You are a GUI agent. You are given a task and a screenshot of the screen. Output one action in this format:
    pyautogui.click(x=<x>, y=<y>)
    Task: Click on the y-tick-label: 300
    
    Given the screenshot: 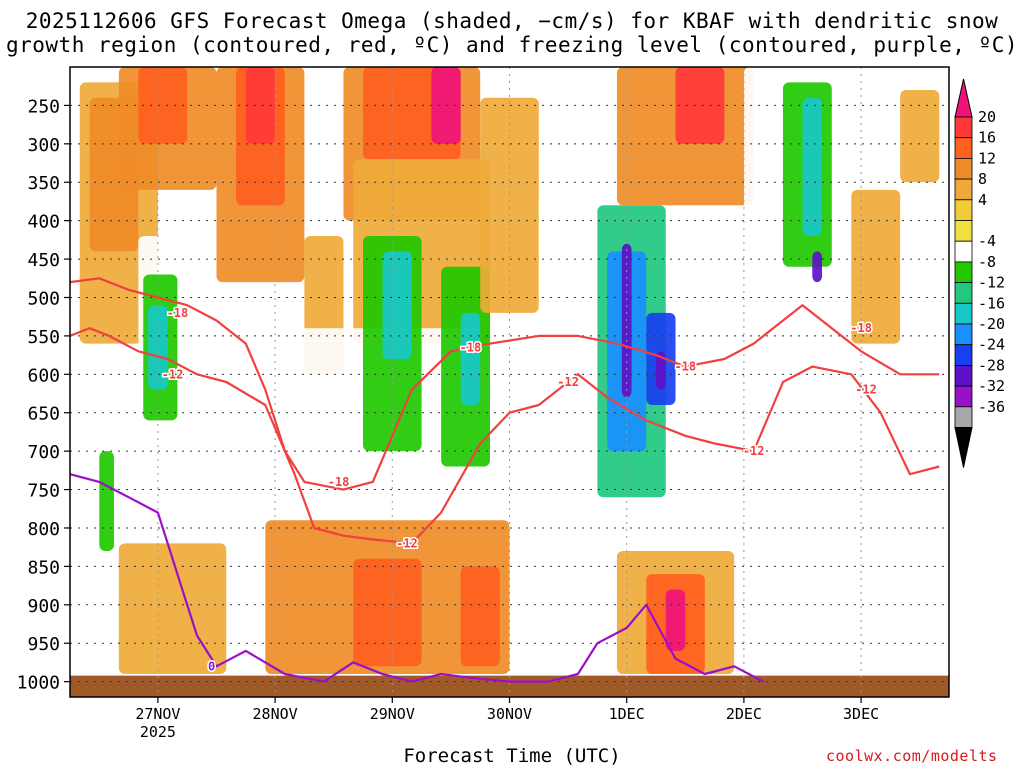 What is the action you would take?
    pyautogui.click(x=43, y=145)
    